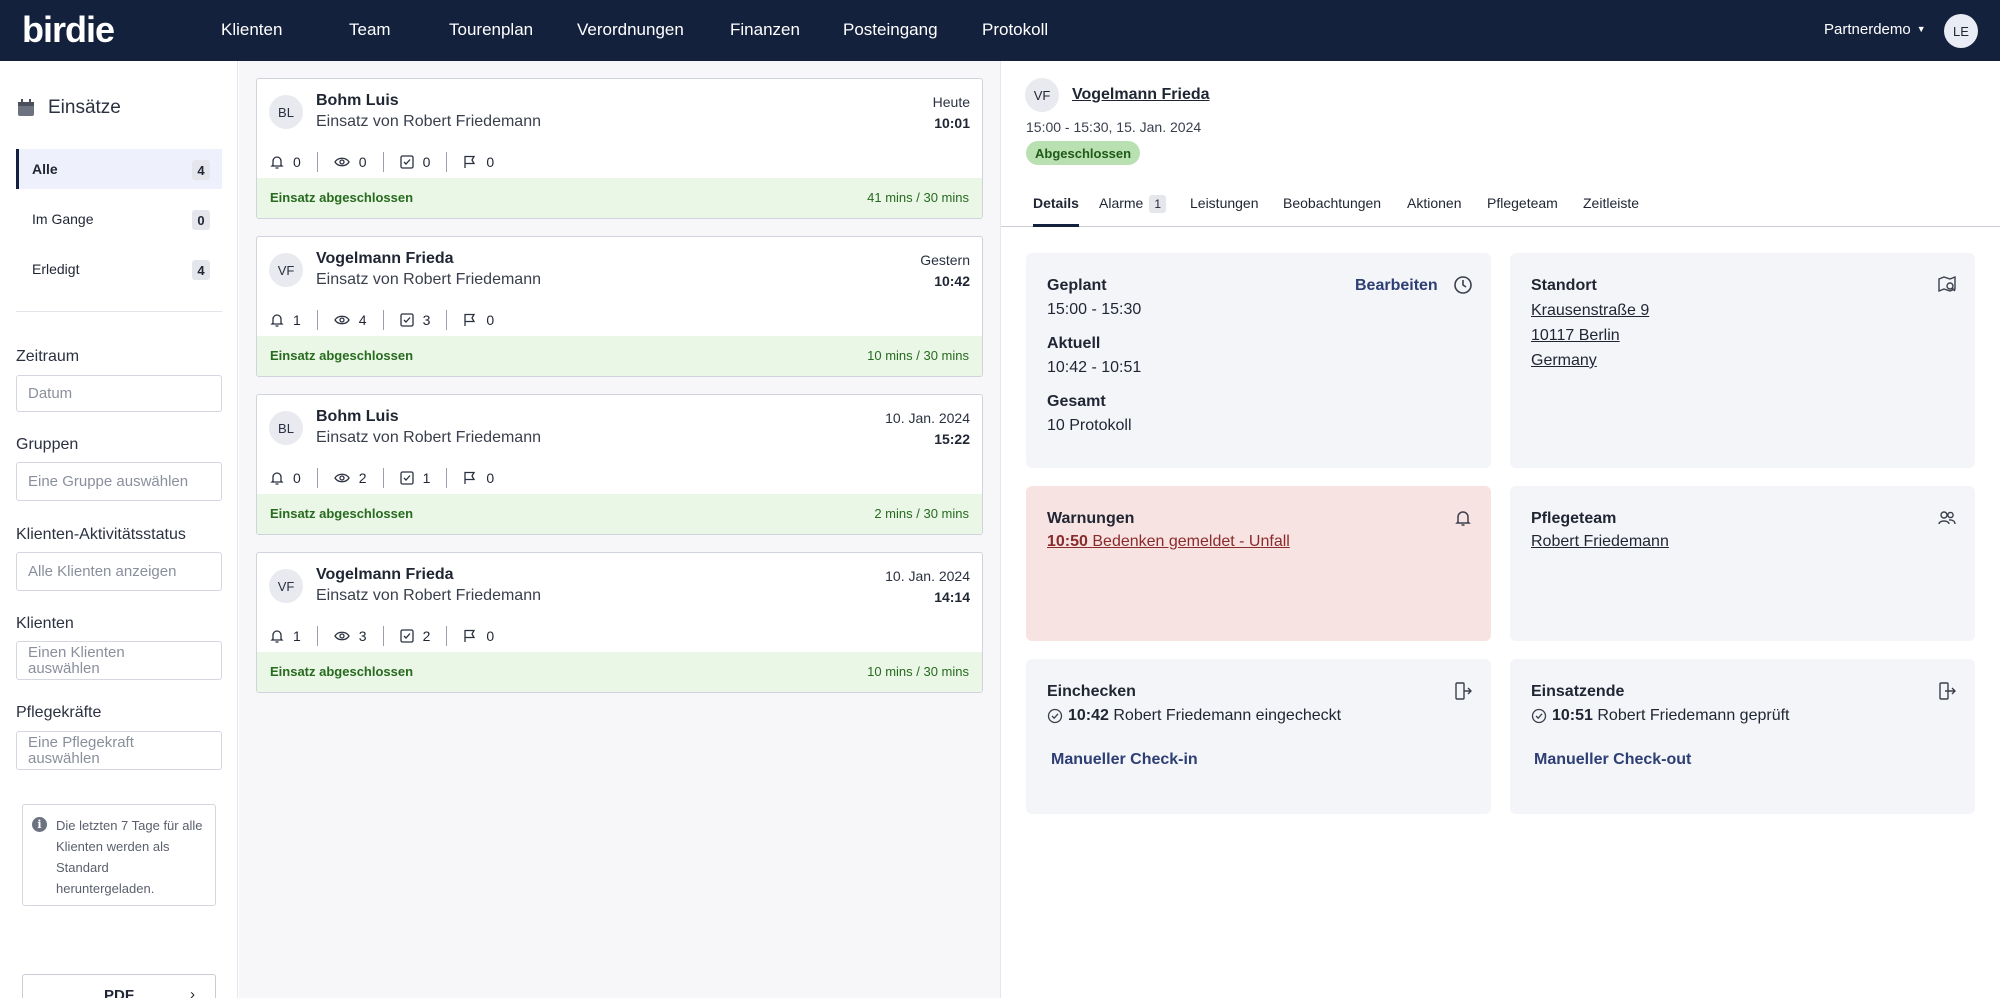 The width and height of the screenshot is (2000, 998). What do you see at coordinates (490, 320) in the screenshot?
I see `flags-count: 0` at bounding box center [490, 320].